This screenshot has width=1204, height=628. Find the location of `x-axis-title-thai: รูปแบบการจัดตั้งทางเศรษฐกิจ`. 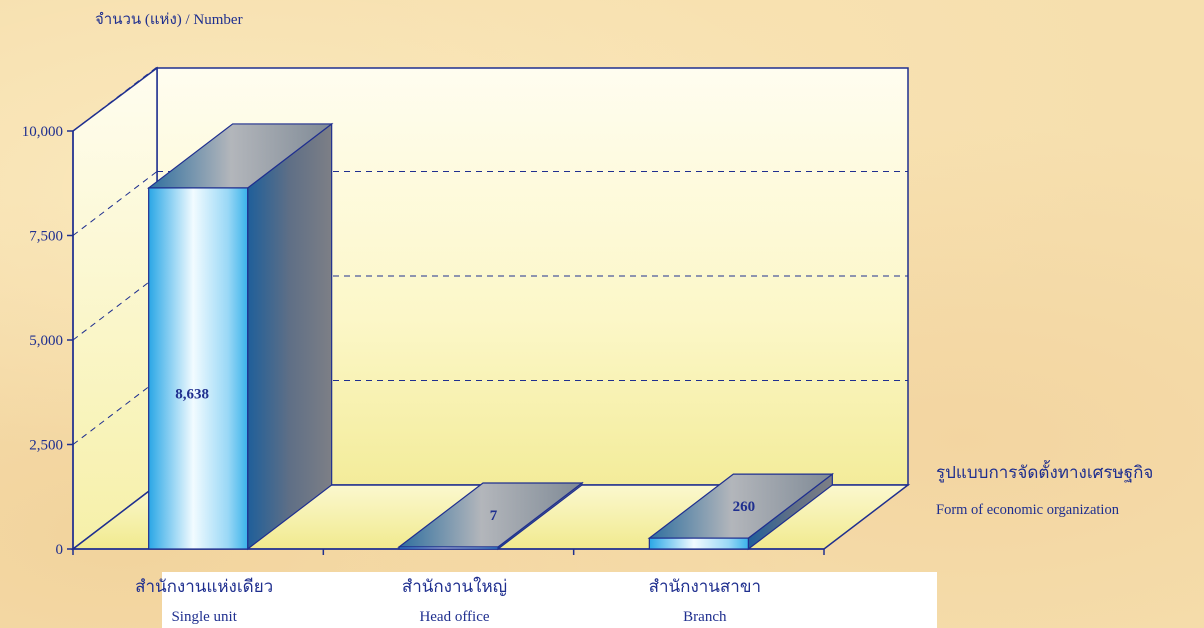

x-axis-title-thai: รูปแบบการจัดตั้งทางเศรษฐกิจ is located at coordinates (1044, 471).